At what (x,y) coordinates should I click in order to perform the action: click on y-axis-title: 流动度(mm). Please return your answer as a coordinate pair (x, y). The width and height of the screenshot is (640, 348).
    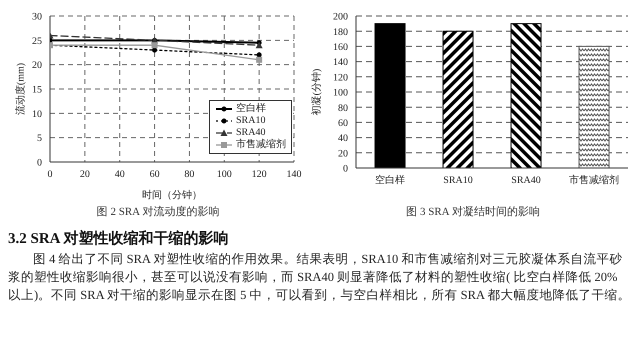
    Looking at the image, I should click on (20, 89).